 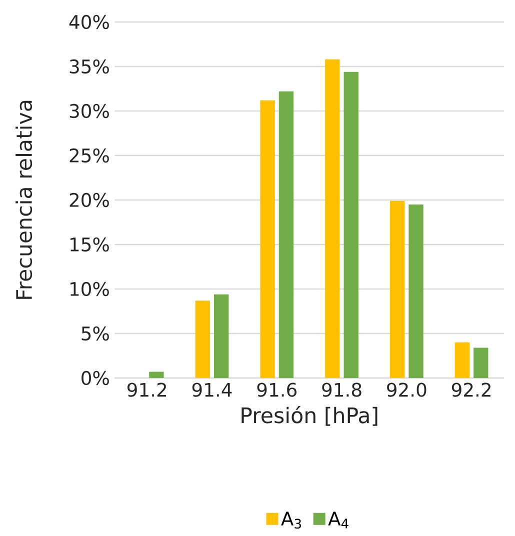 What do you see at coordinates (212, 389) in the screenshot?
I see `x-tick-label: 91.4` at bounding box center [212, 389].